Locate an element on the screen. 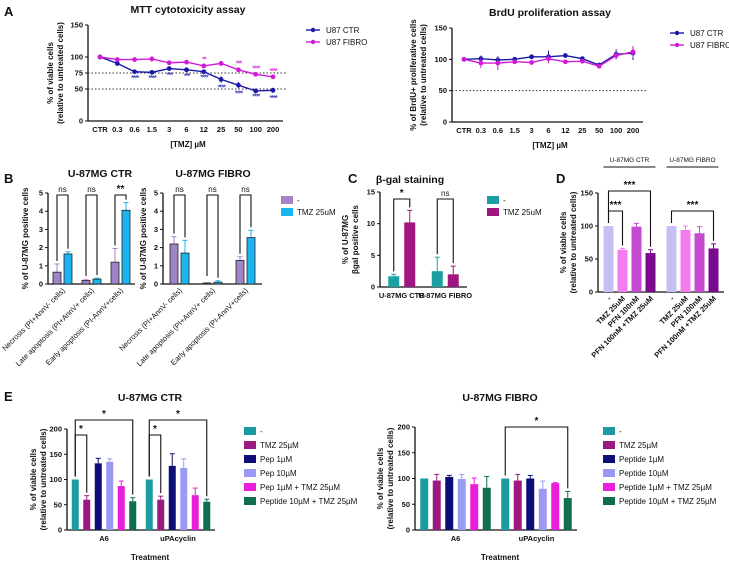 This screenshot has height=574, width=729. y-tick-label: 3 is located at coordinates (41, 229).